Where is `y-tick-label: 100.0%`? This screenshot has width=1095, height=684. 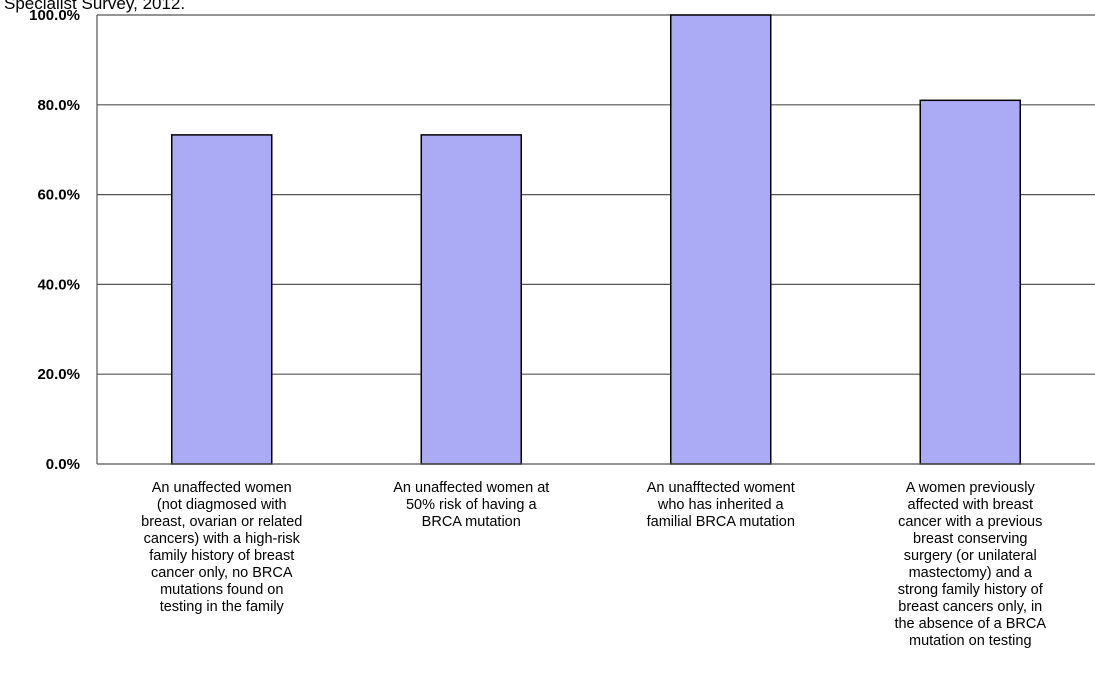 y-tick-label: 100.0% is located at coordinates (54, 15).